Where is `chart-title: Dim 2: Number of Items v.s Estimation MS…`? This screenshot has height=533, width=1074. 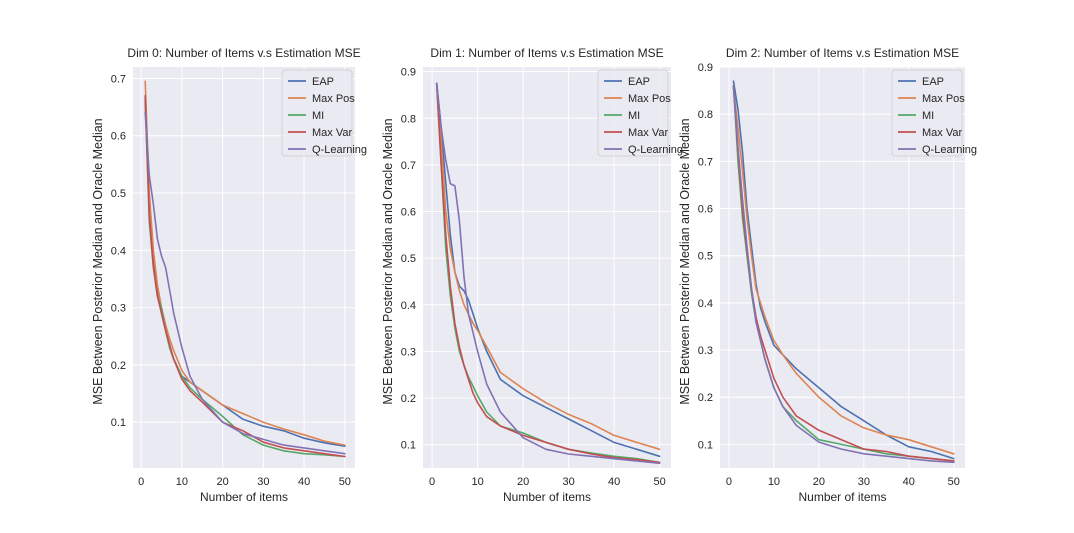 chart-title: Dim 2: Number of Items v.s Estimation MS… is located at coordinates (842, 53).